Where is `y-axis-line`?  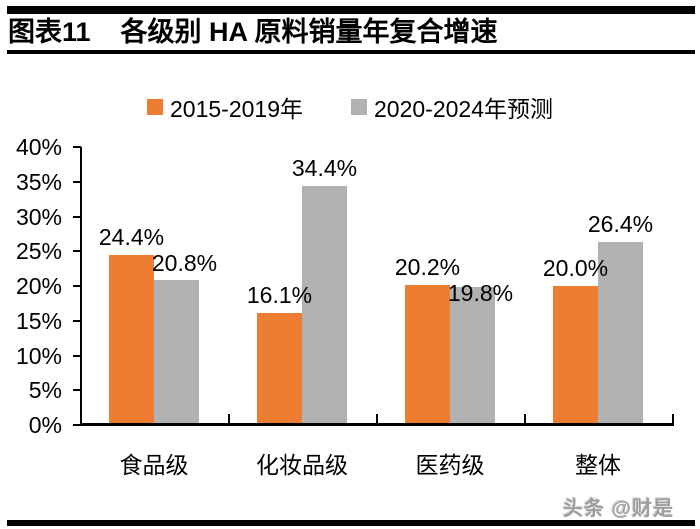 y-axis-line is located at coordinates (81, 286).